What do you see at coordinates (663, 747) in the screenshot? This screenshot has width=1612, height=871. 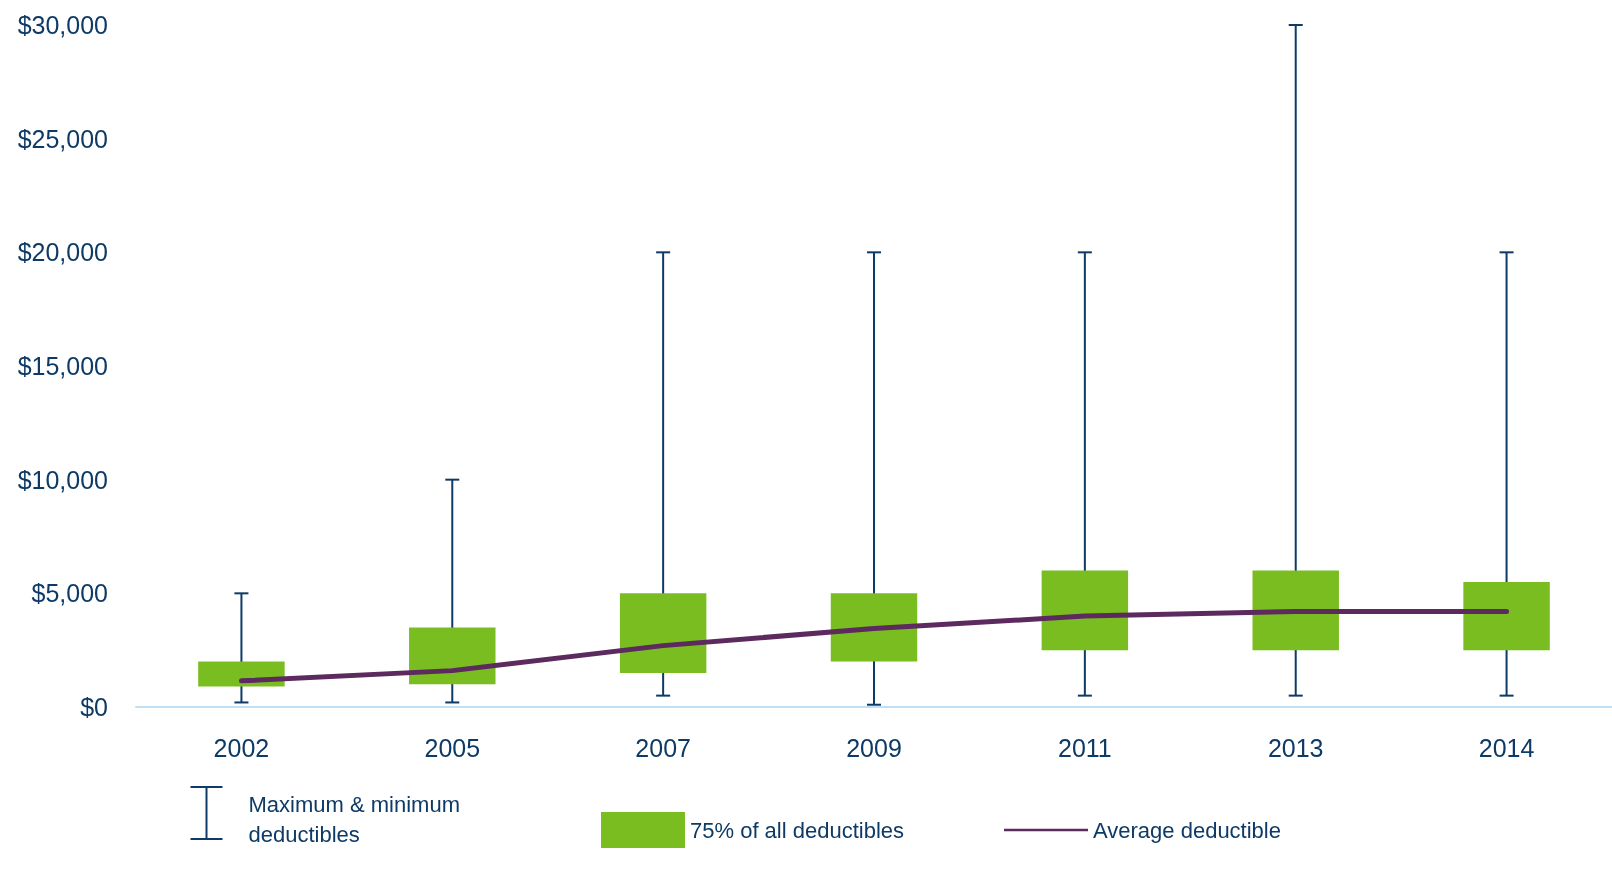 I see `x-tick-label: 2007` at bounding box center [663, 747].